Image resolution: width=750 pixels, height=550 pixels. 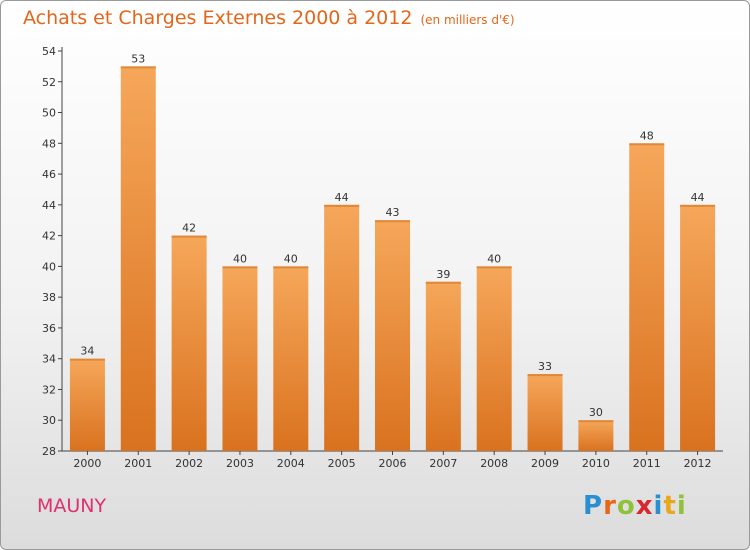 What do you see at coordinates (342, 463) in the screenshot?
I see `x-tick-label: 2005` at bounding box center [342, 463].